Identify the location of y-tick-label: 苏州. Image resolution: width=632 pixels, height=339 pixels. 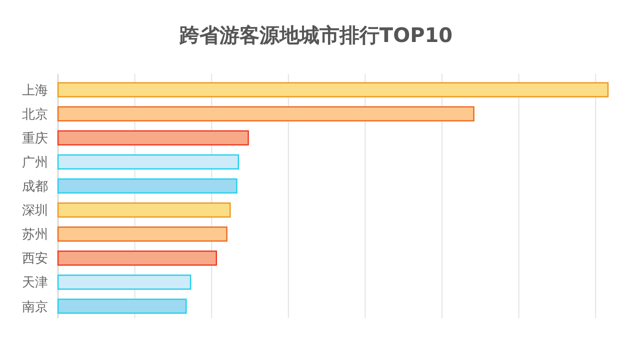
(35, 235).